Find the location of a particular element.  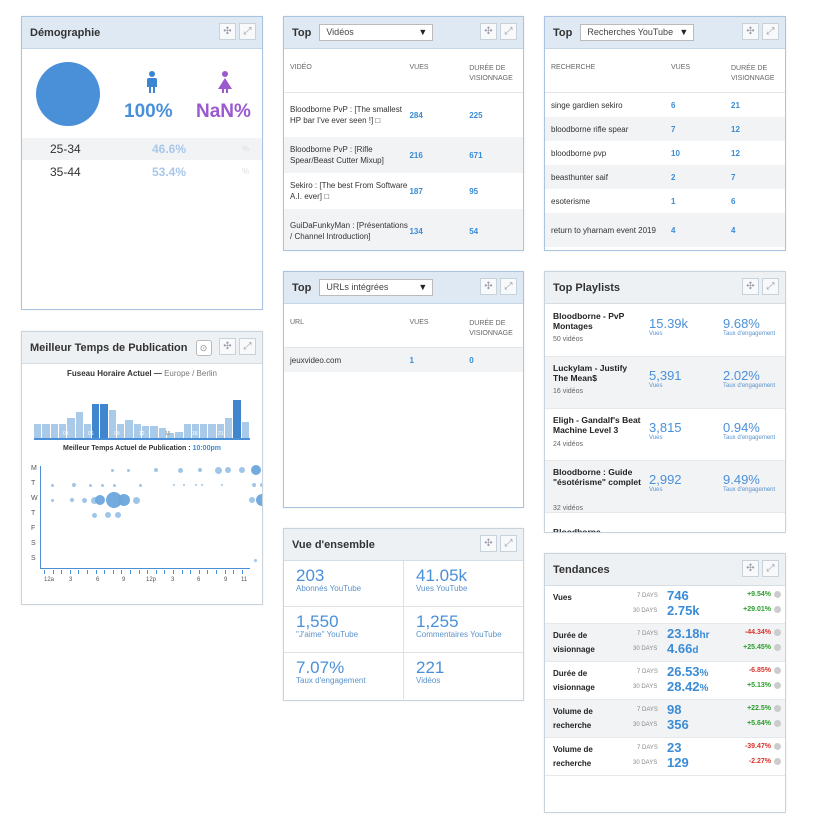

playlist-name: Eligh - Gandalf's Beat Machine Level 3 is located at coordinates (597, 425).